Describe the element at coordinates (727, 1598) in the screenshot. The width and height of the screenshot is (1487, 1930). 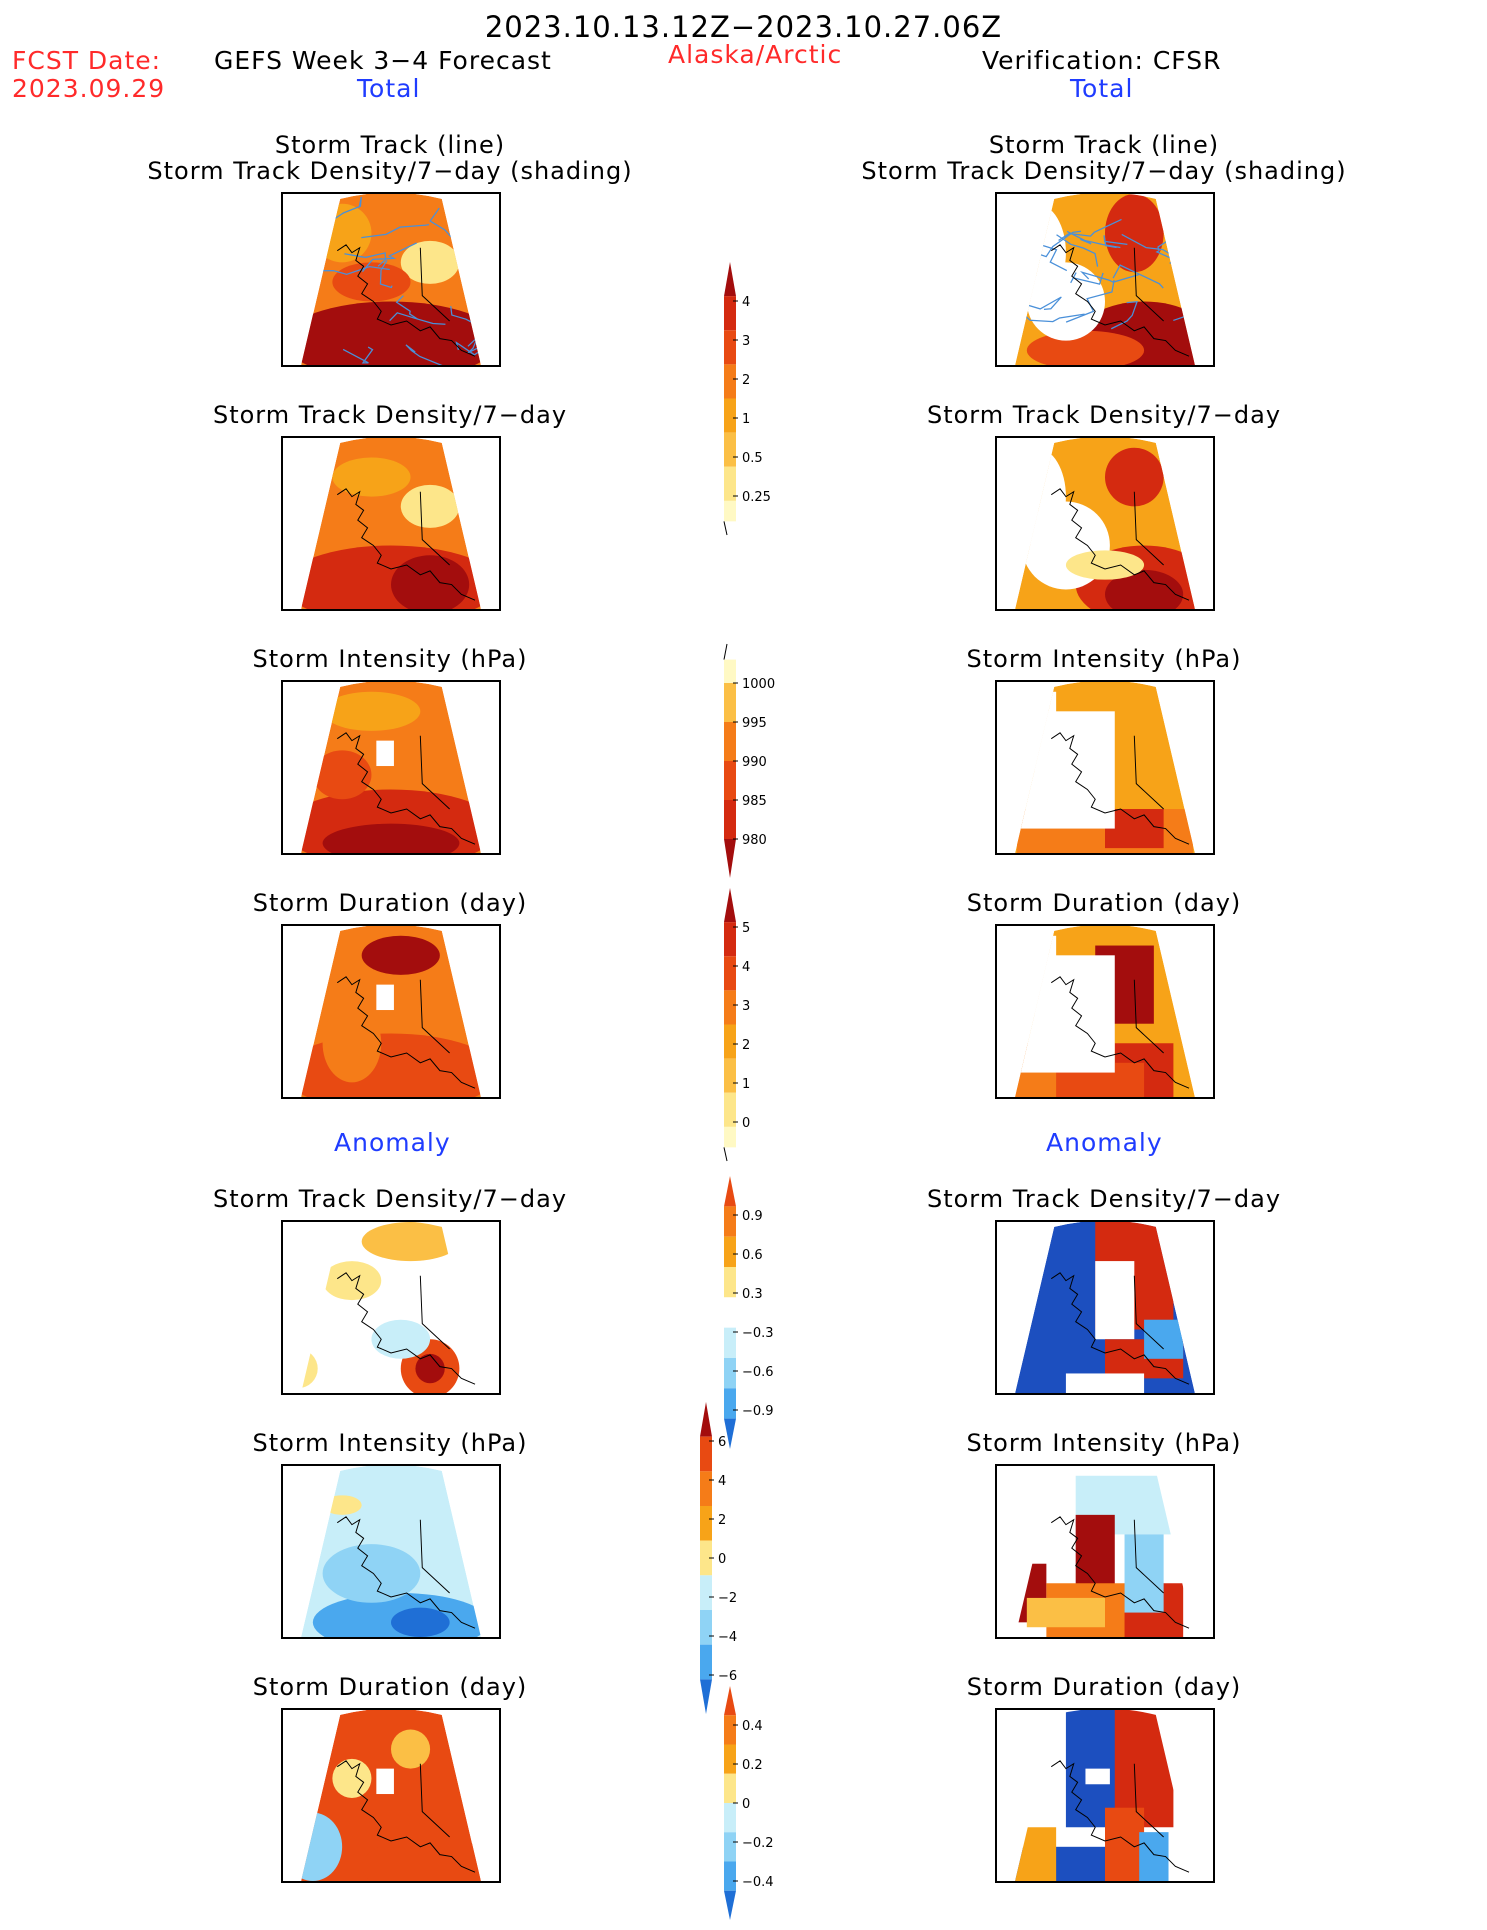
I see `colorbar-tick-label: −2` at that location.